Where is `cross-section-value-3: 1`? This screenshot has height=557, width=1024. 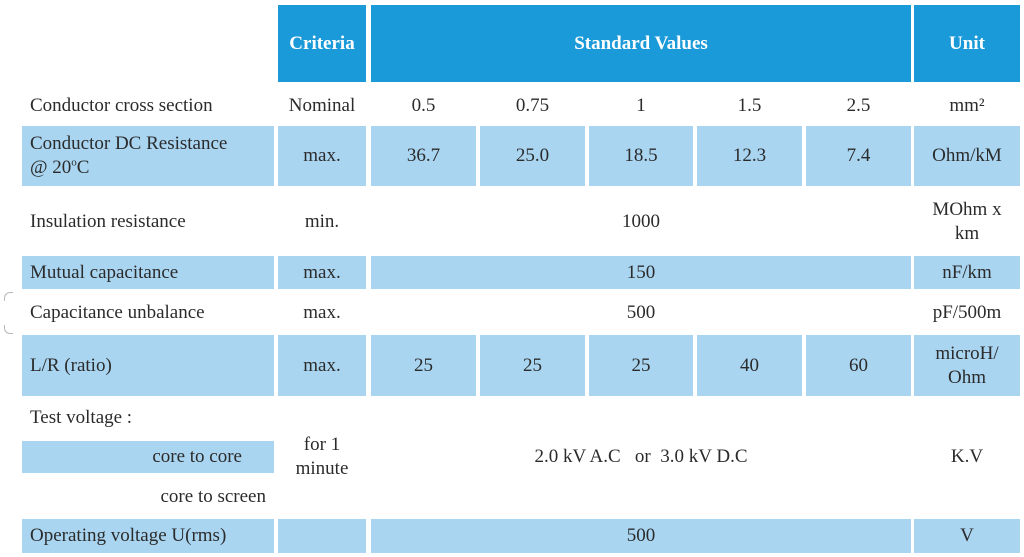 cross-section-value-3: 1 is located at coordinates (641, 105).